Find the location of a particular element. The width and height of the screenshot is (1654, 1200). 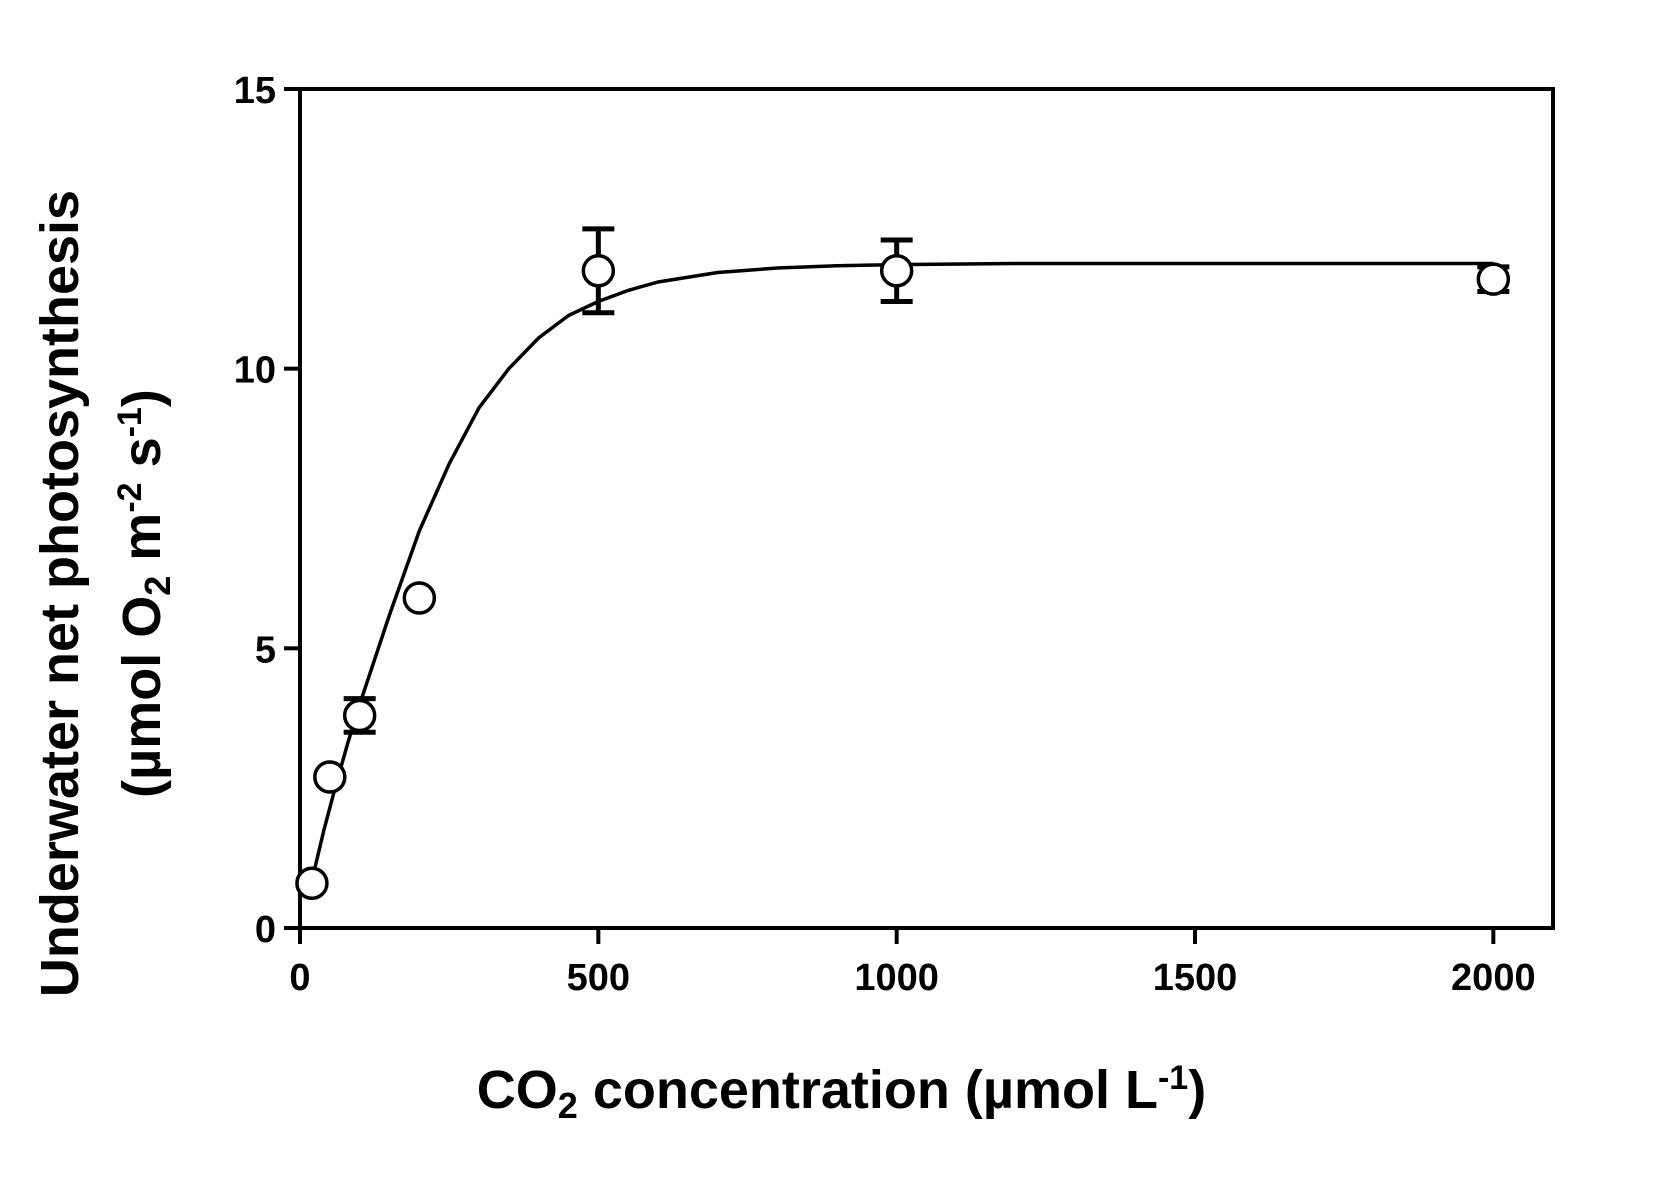

y-tick-label: 0 is located at coordinates (265, 930).